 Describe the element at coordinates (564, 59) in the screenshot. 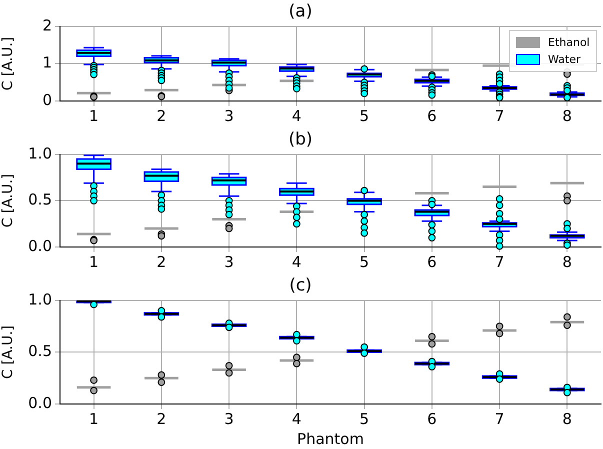

I see `legend-label: Water` at that location.